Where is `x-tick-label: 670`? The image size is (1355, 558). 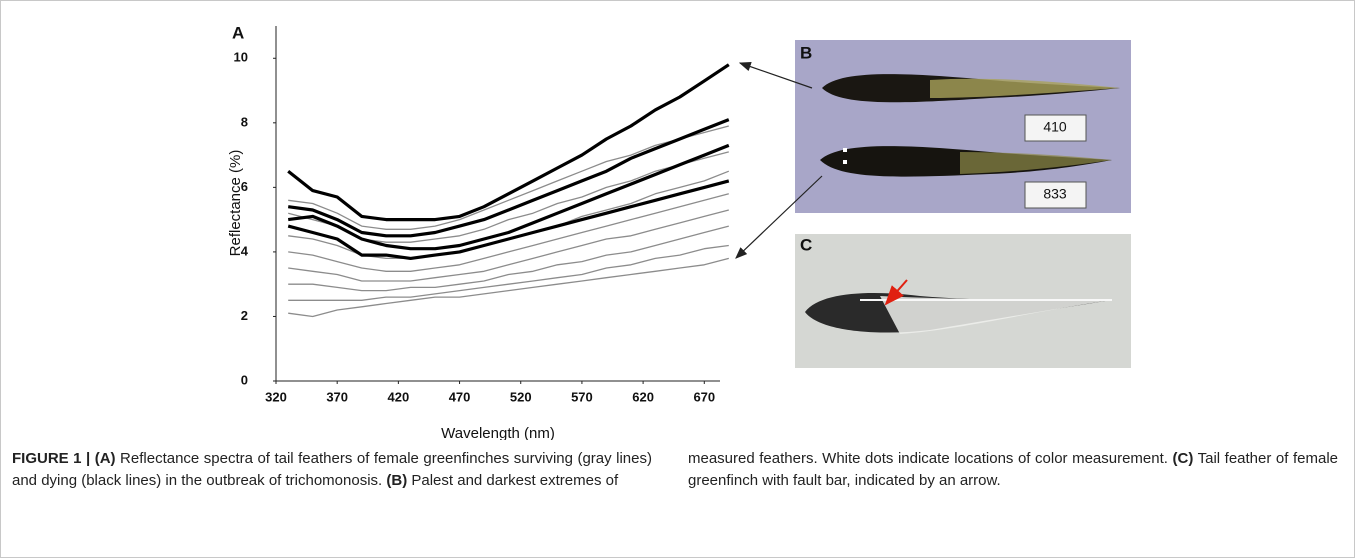 x-tick-label: 670 is located at coordinates (704, 396).